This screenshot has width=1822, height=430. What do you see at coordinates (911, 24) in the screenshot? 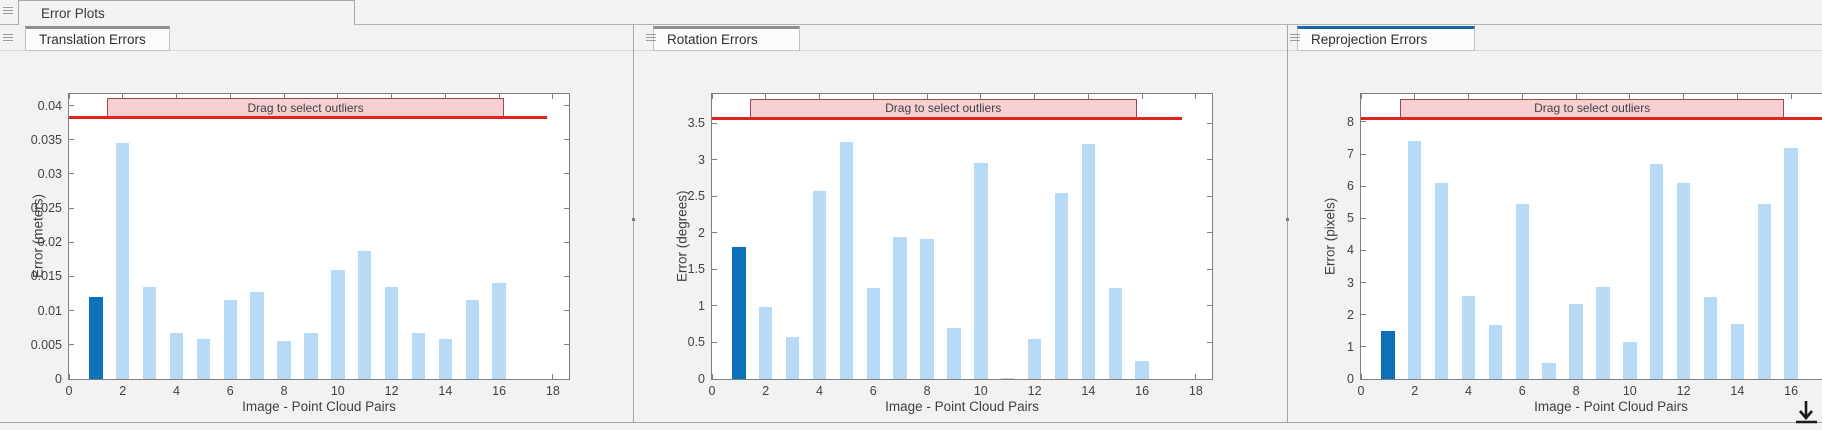
I see `app-tabbar-divider` at bounding box center [911, 24].